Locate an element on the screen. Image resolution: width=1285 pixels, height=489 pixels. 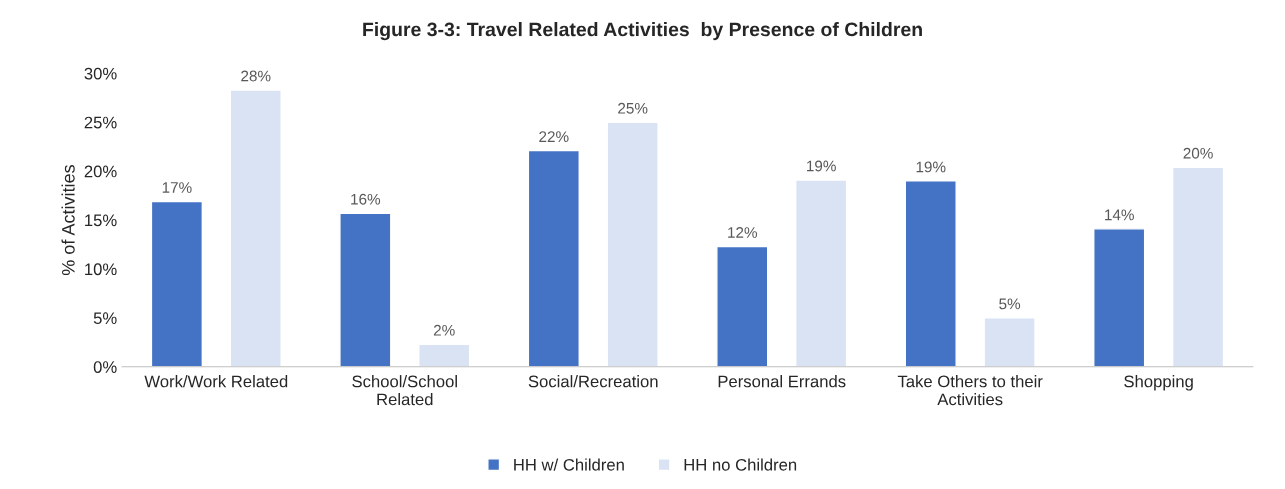
data-label: 12% is located at coordinates (743, 232).